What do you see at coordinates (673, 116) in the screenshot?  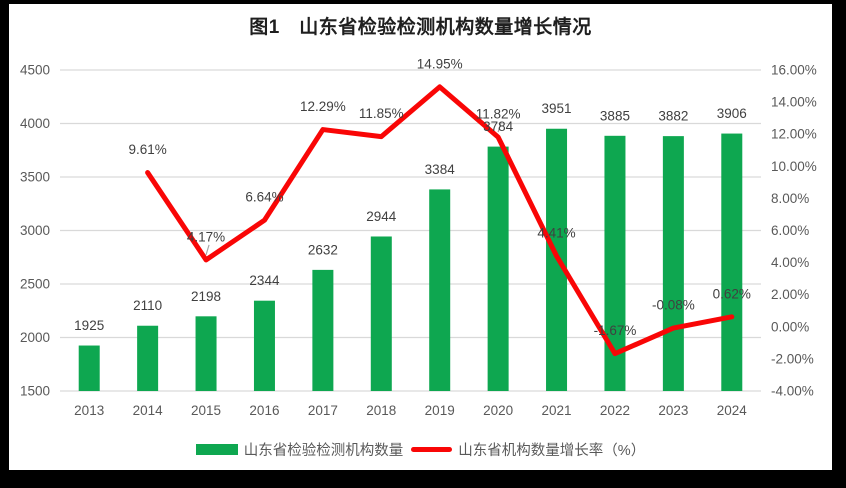 I see `bar-value-label: 3882` at bounding box center [673, 116].